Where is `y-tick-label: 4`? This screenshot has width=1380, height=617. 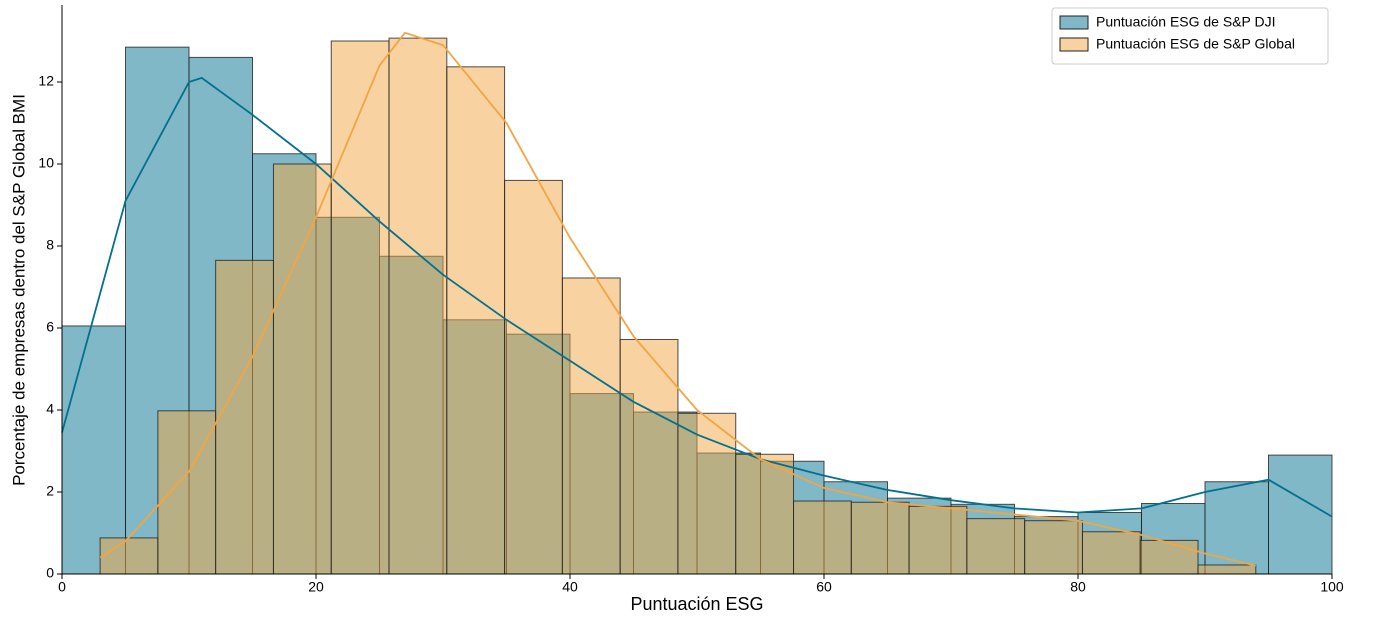 y-tick-label: 4 is located at coordinates (50, 409).